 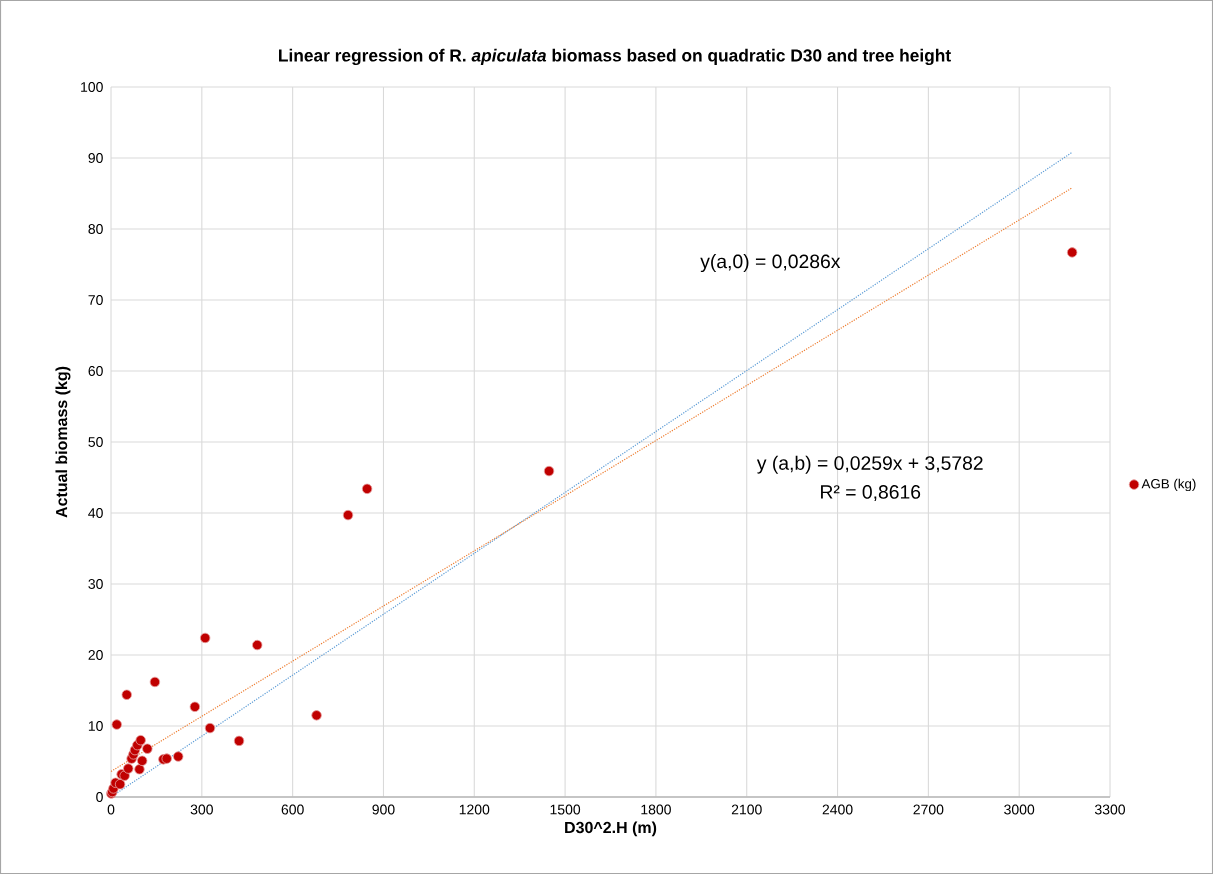 What do you see at coordinates (871, 493) in the screenshot?
I see `annotation: R² = 0,8616` at bounding box center [871, 493].